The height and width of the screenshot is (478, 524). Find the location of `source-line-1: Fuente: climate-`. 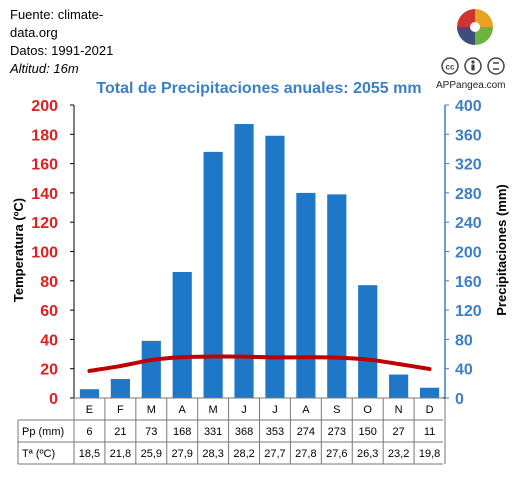

source-line-1: Fuente: climate- is located at coordinates (57, 14).